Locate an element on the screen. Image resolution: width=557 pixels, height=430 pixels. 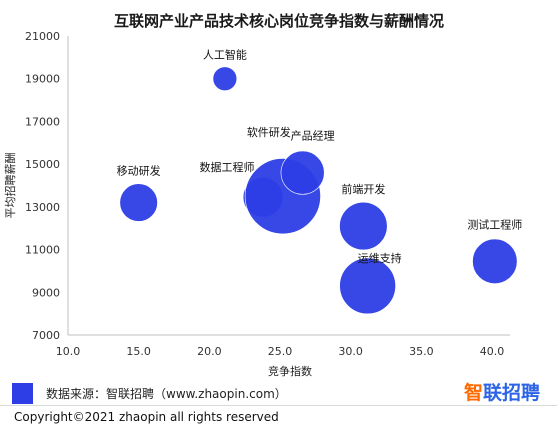
legend-swatch is located at coordinates (22, 393).